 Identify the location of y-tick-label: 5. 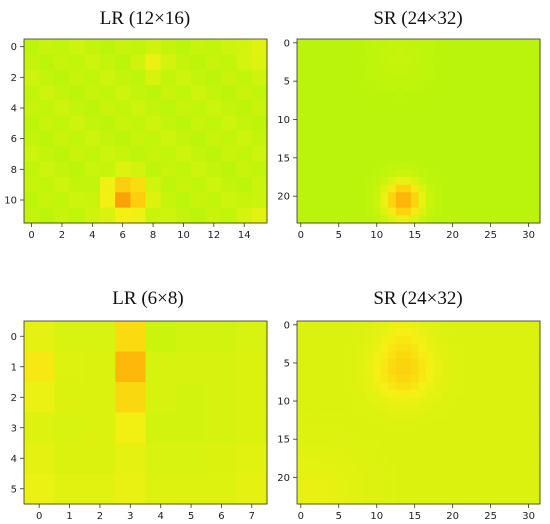
(14, 489).